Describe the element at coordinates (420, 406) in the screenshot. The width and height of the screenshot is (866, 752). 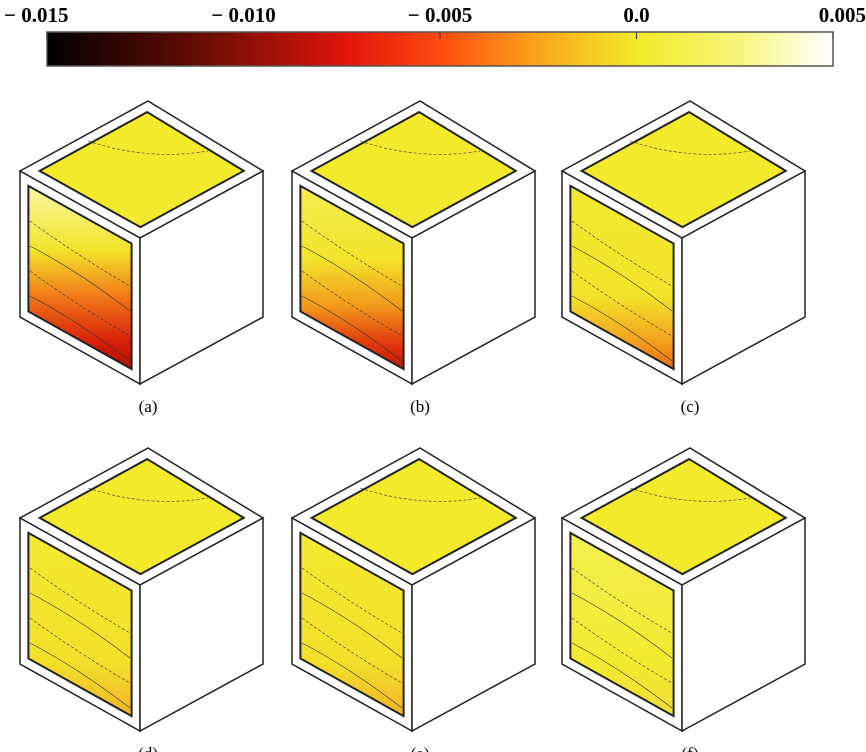
I see `panel-label: (b)` at that location.